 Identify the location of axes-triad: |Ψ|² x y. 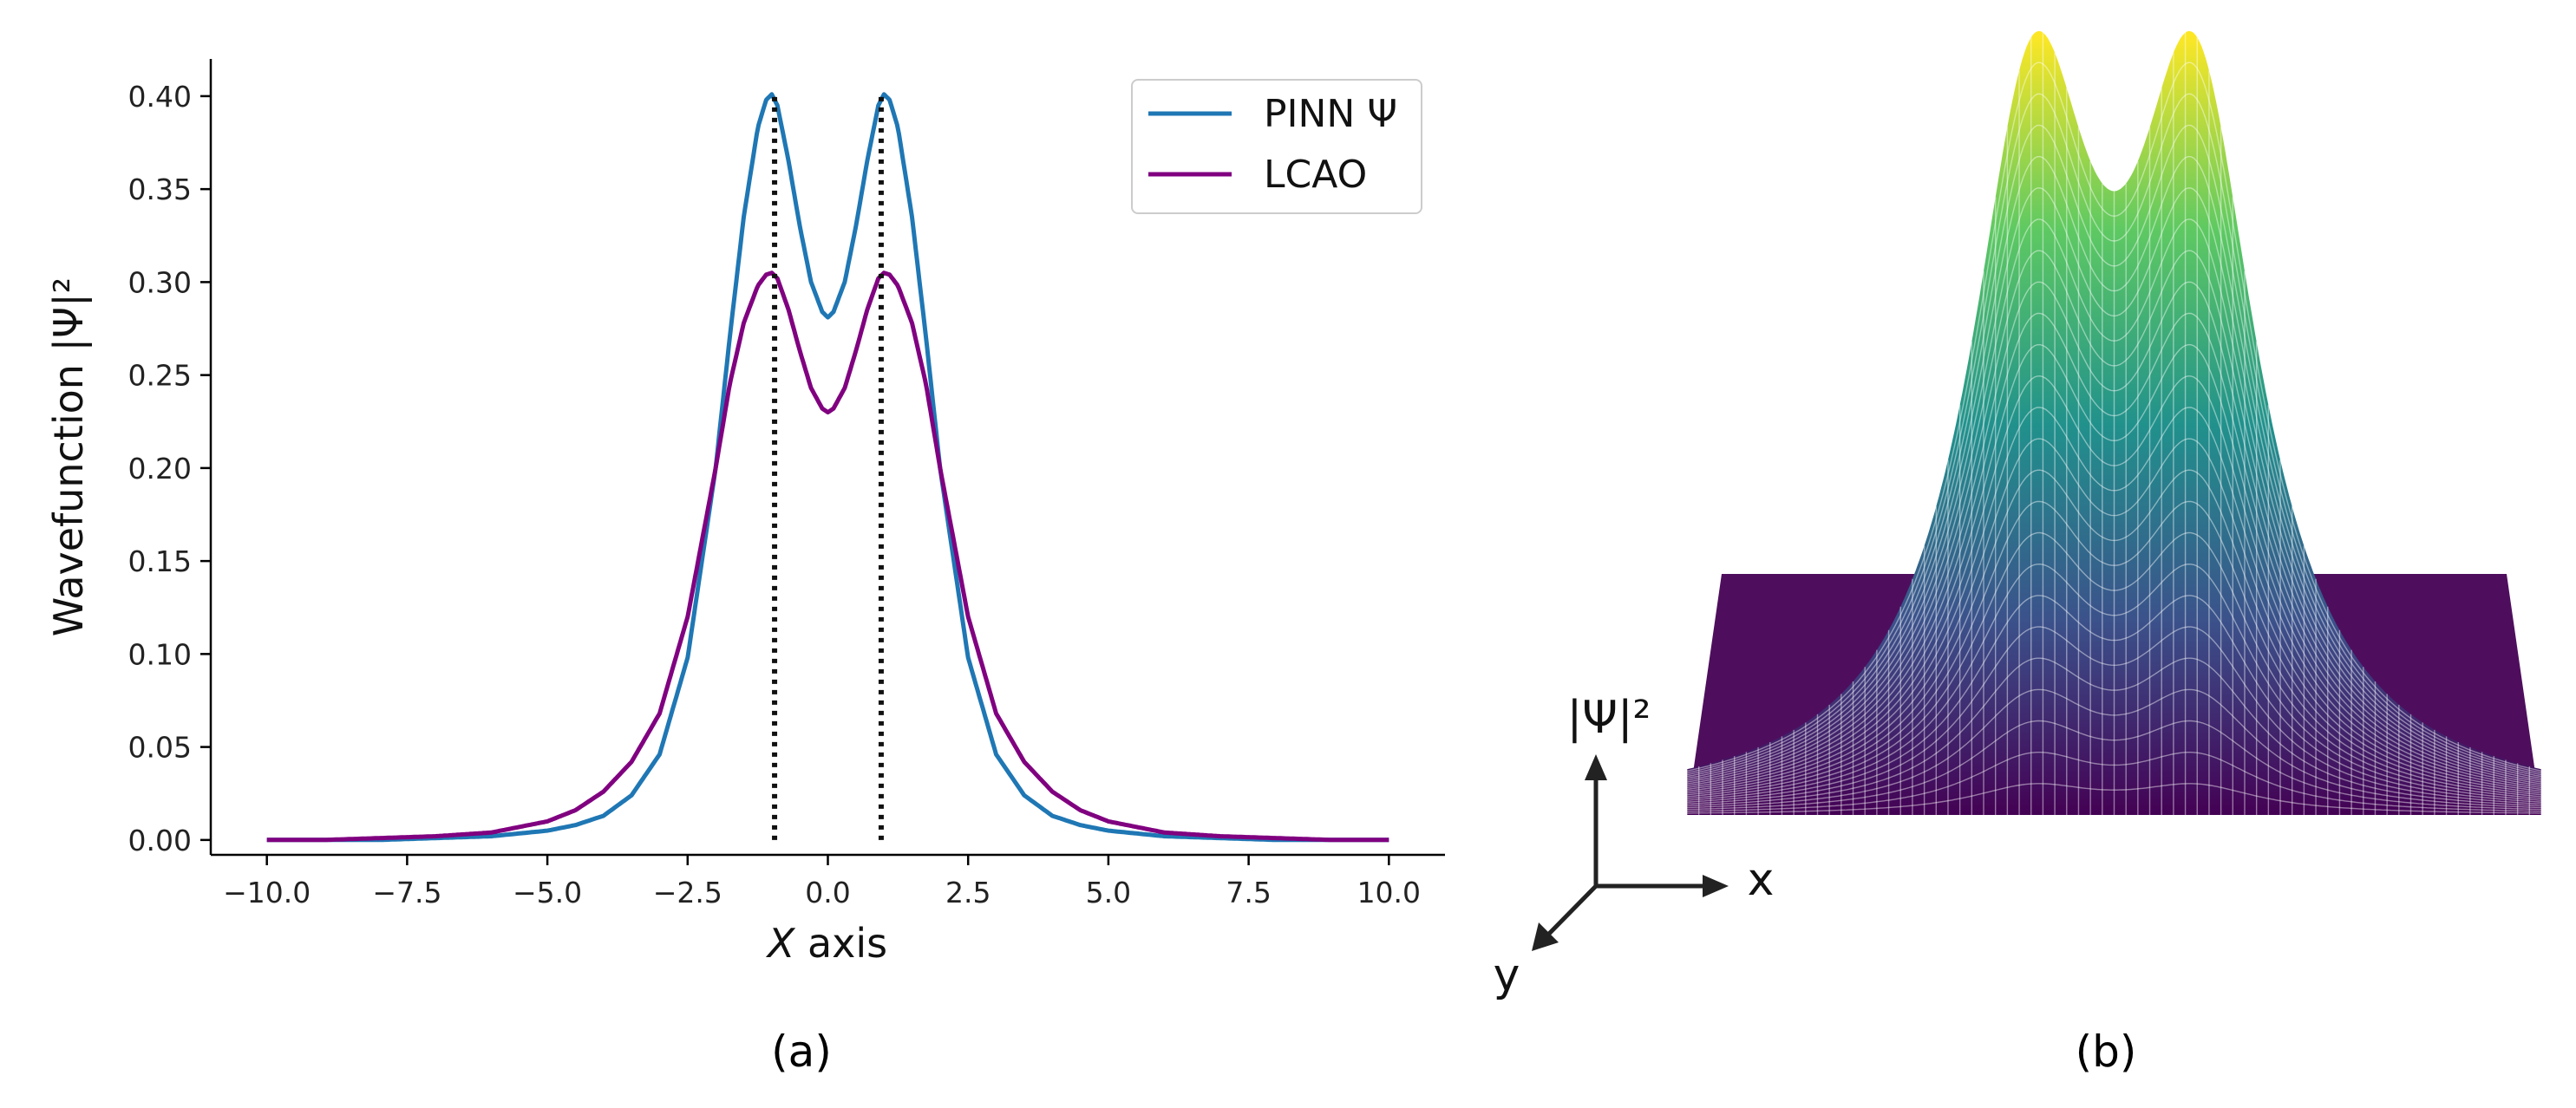
(1634, 846).